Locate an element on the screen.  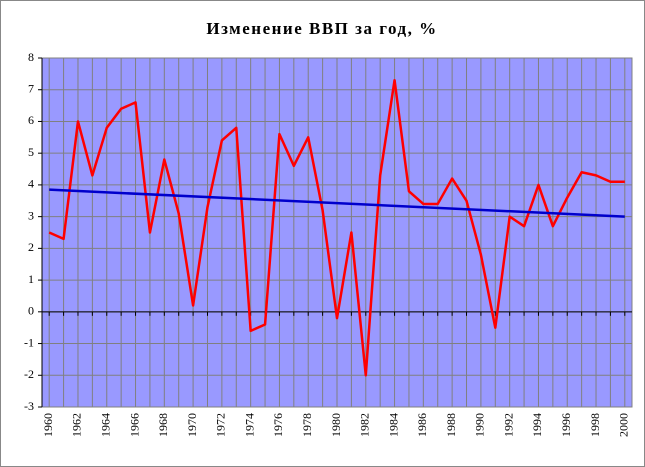
y-tick-label: -3 is located at coordinates (29, 406).